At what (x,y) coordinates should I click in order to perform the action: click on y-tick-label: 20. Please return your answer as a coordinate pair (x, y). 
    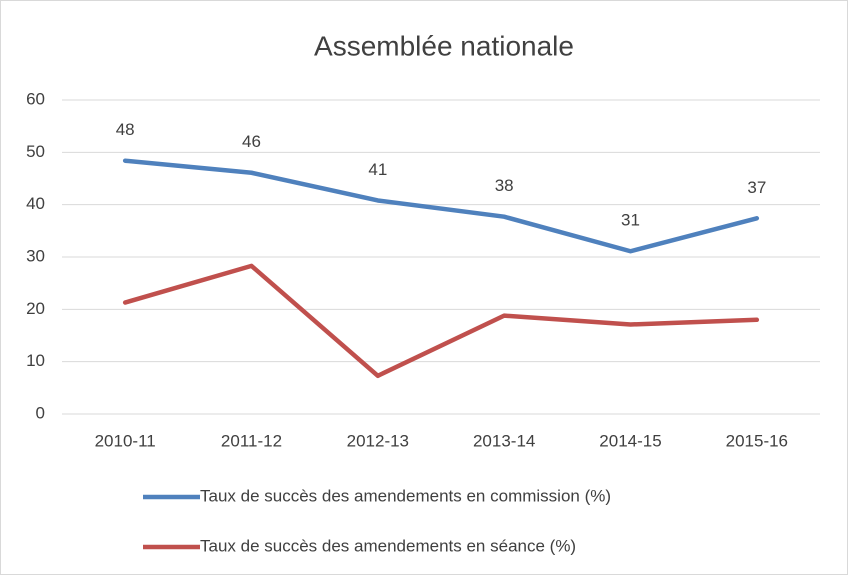
    Looking at the image, I should click on (35, 308).